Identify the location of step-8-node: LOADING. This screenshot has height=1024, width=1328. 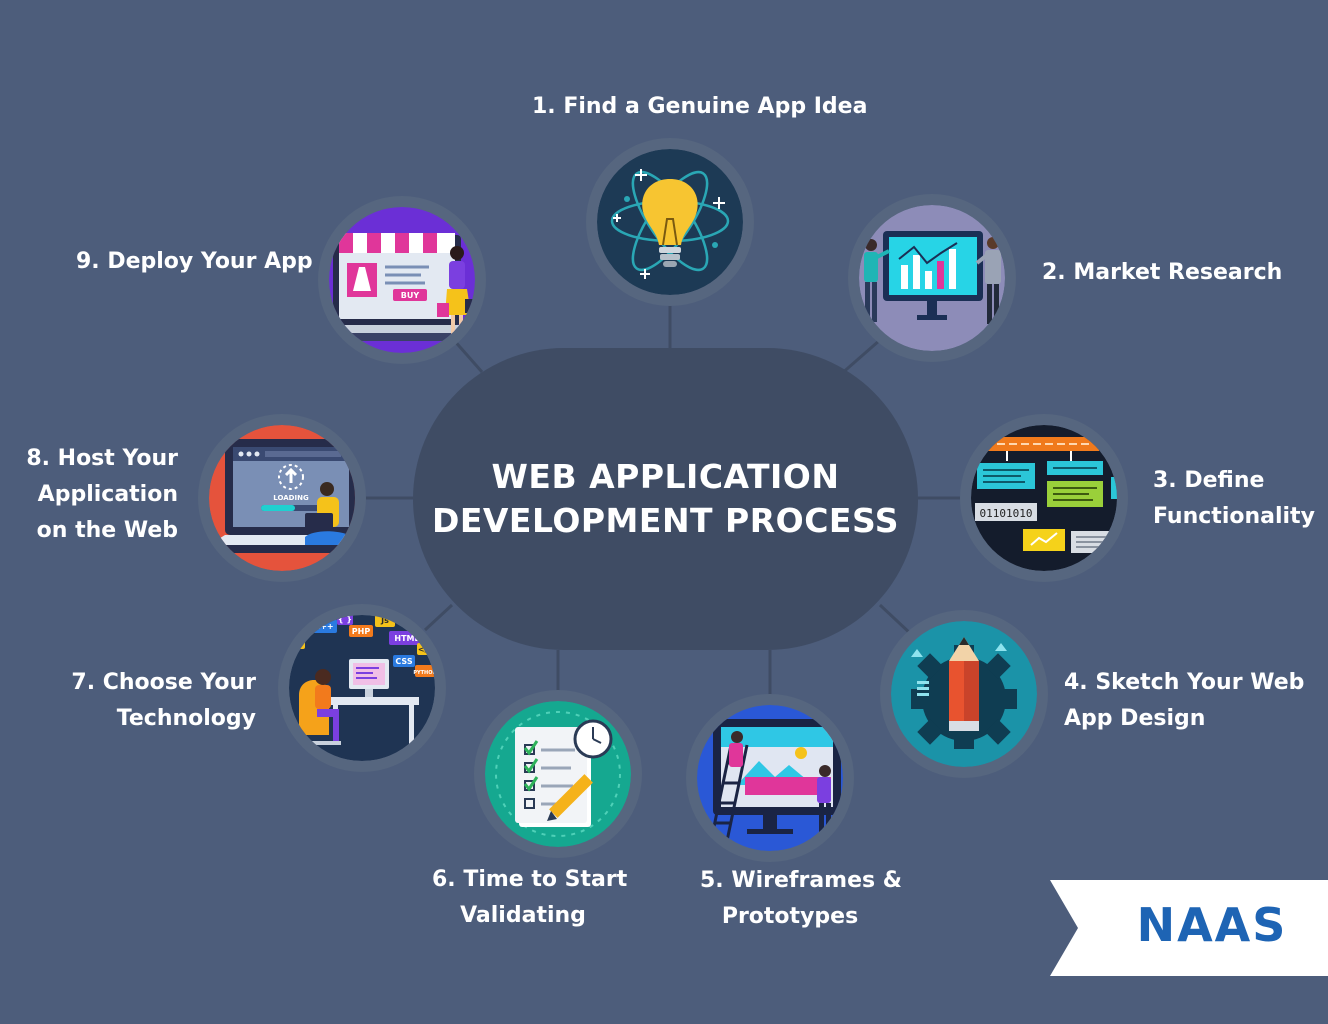
(282, 498).